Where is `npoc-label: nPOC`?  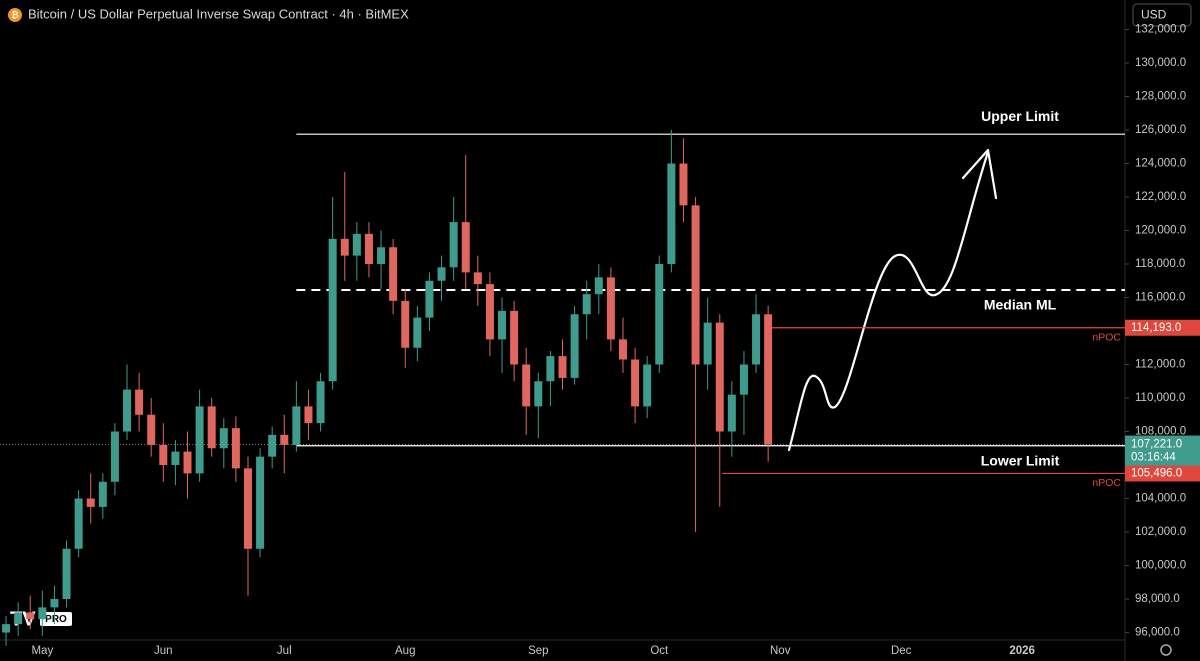
npoc-label: nPOC is located at coordinates (1106, 338).